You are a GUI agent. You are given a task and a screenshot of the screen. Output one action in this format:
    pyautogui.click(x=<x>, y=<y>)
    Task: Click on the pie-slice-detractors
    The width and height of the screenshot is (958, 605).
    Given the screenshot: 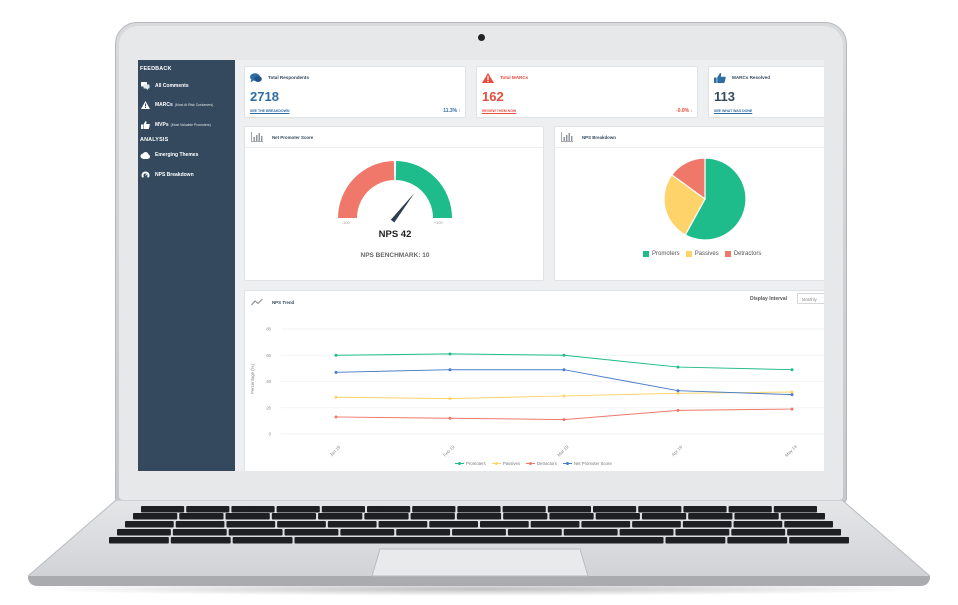 What is the action you would take?
    pyautogui.click(x=688, y=179)
    